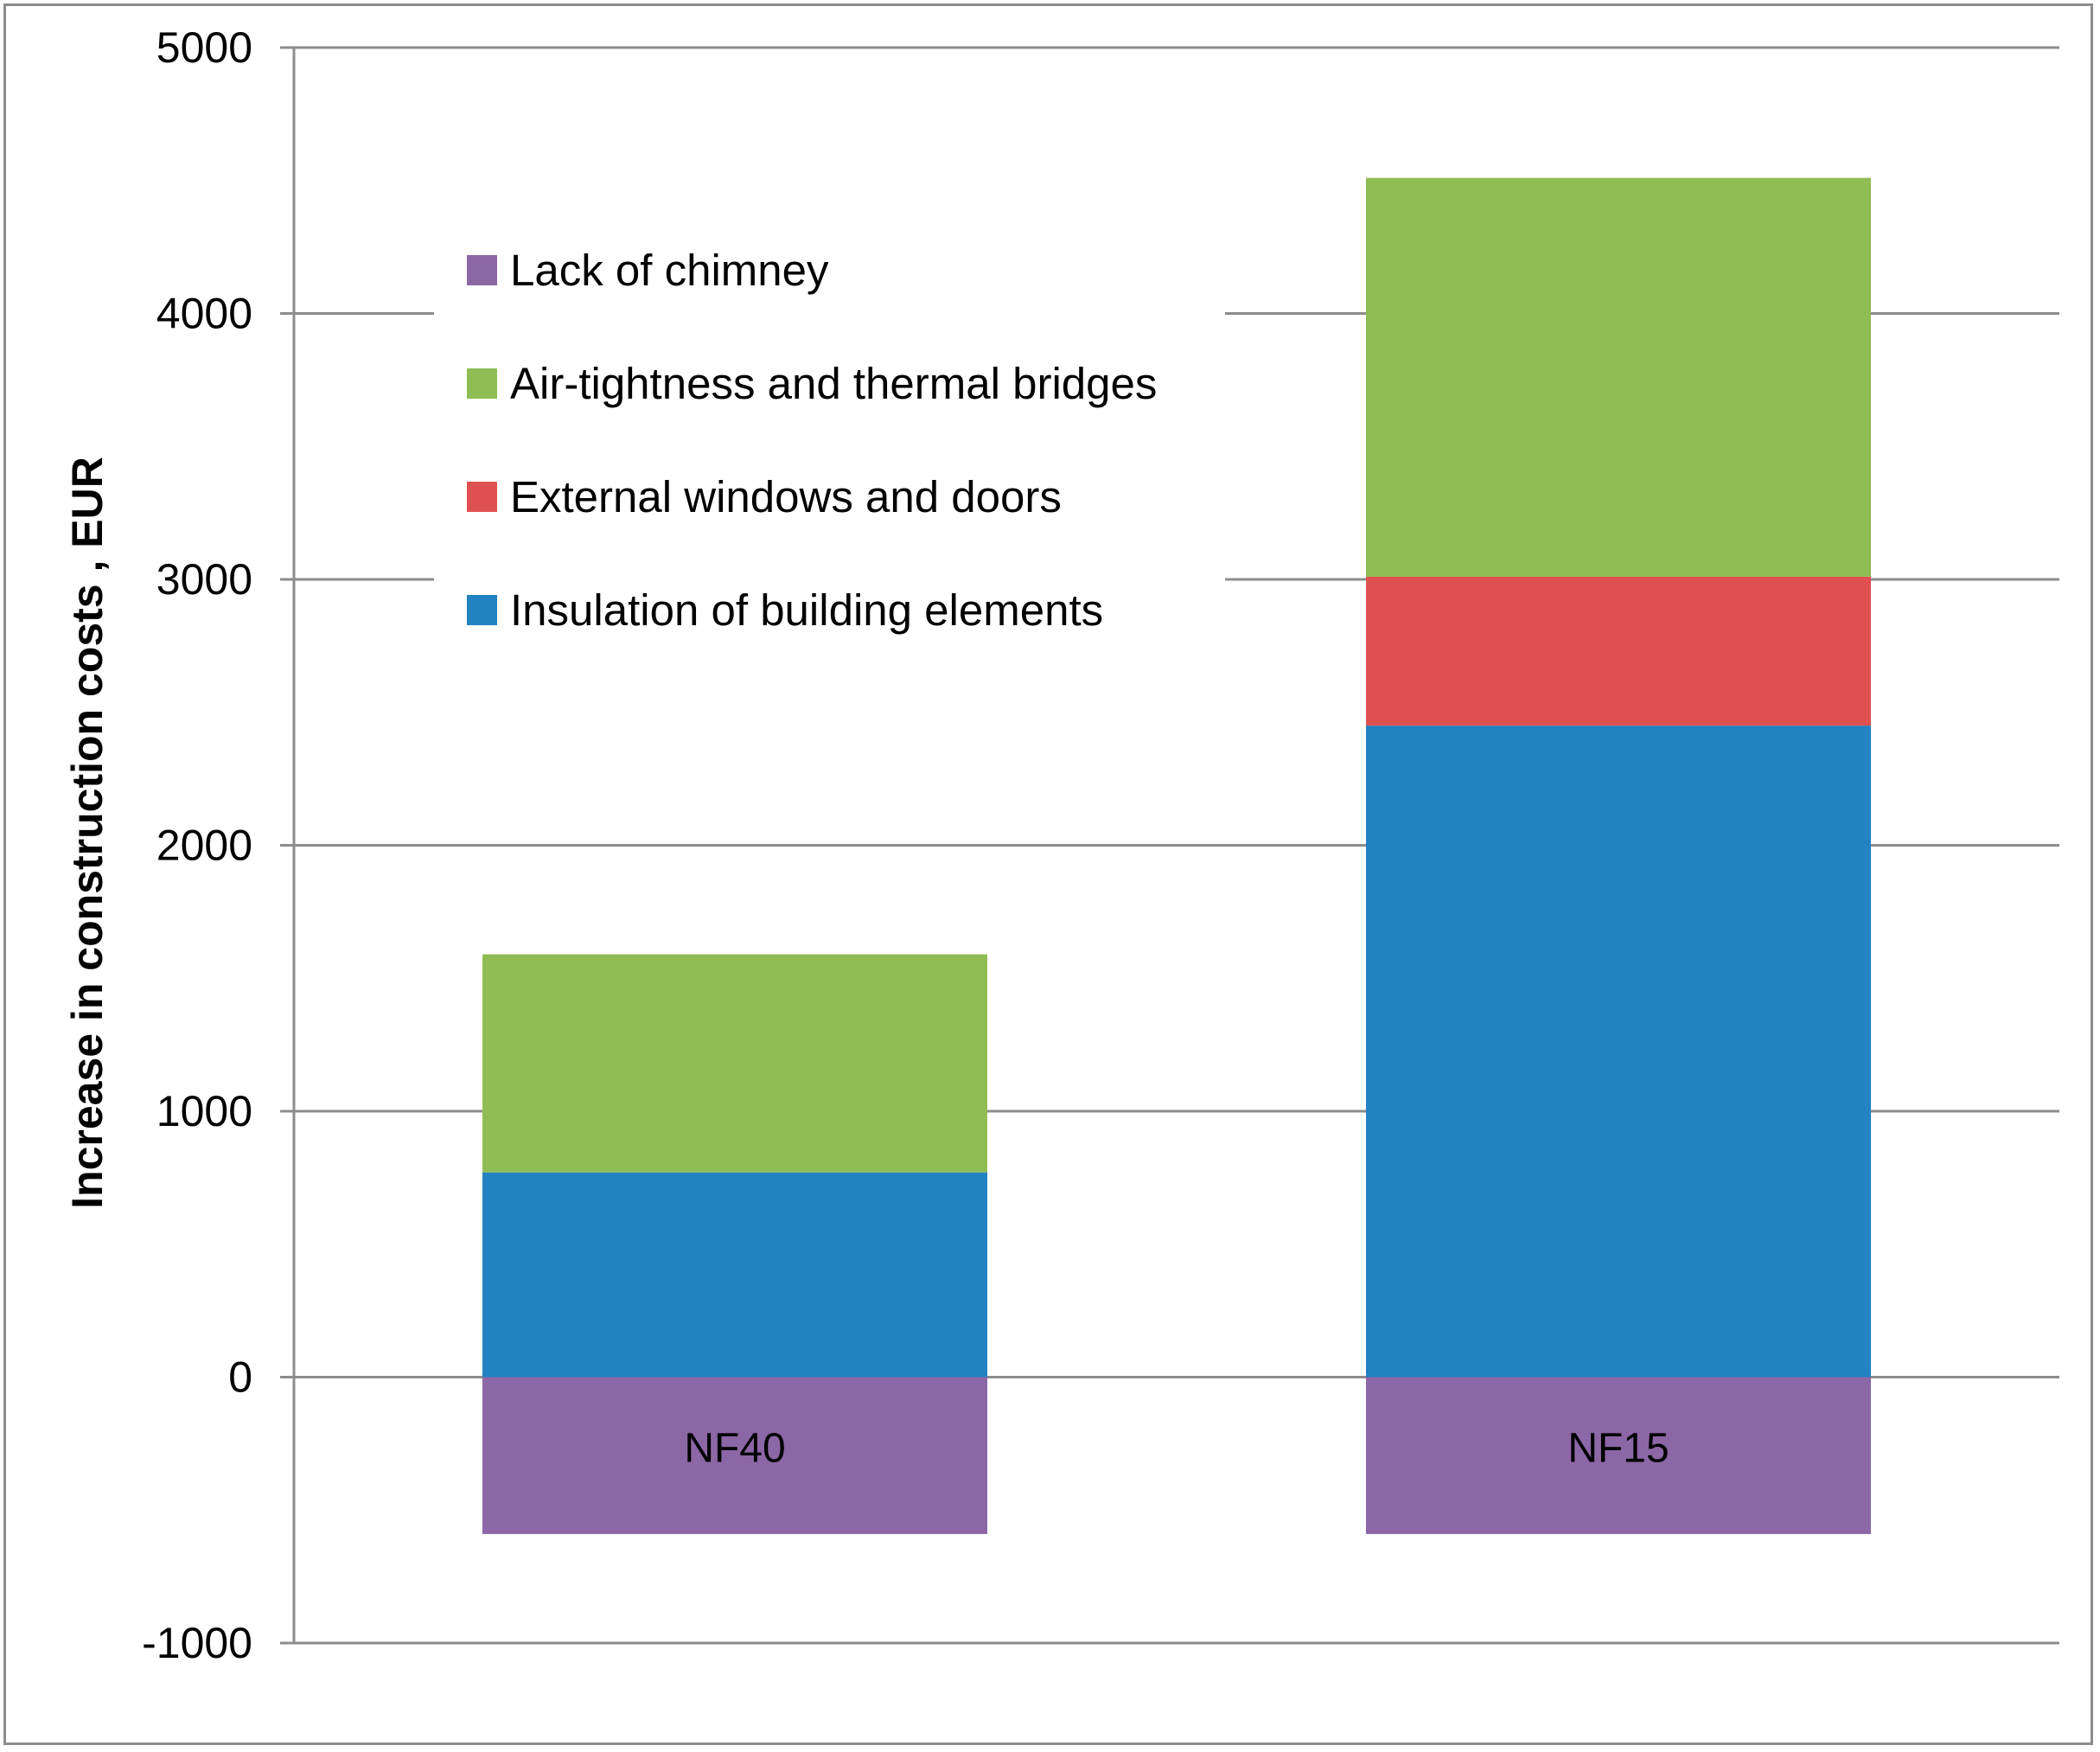 This screenshot has width=2100, height=1752. What do you see at coordinates (204, 846) in the screenshot?
I see `y-tick-label: 2000` at bounding box center [204, 846].